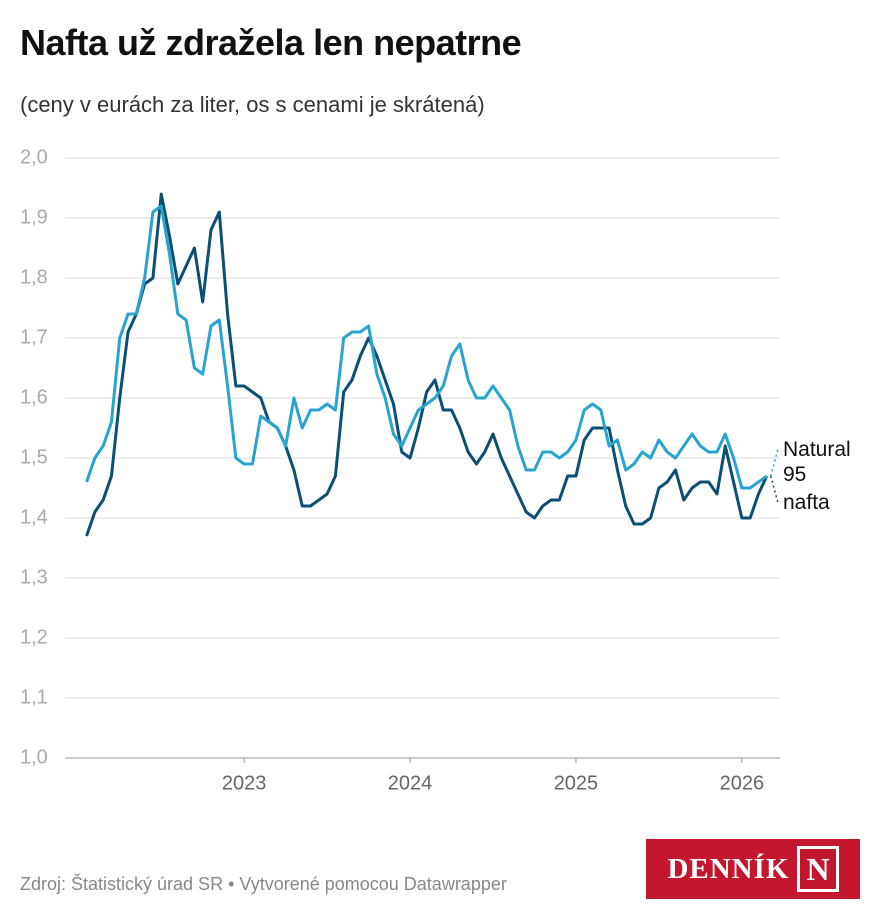 The image size is (880, 918). Describe the element at coordinates (34, 697) in the screenshot. I see `y-tick-label: 1,1` at that location.